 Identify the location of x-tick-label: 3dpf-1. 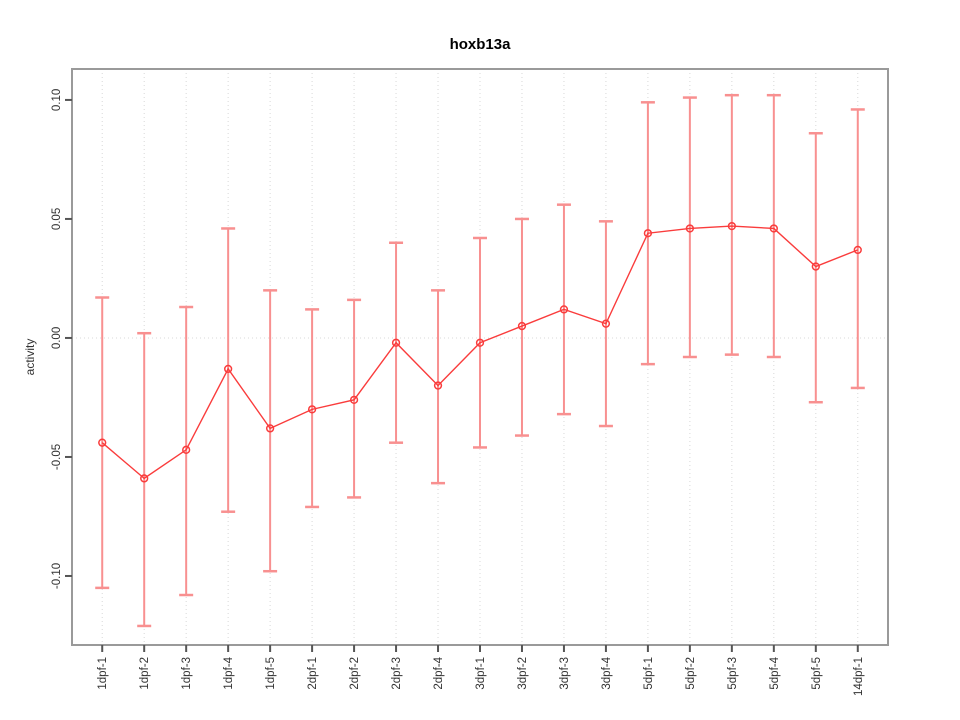
(481, 673).